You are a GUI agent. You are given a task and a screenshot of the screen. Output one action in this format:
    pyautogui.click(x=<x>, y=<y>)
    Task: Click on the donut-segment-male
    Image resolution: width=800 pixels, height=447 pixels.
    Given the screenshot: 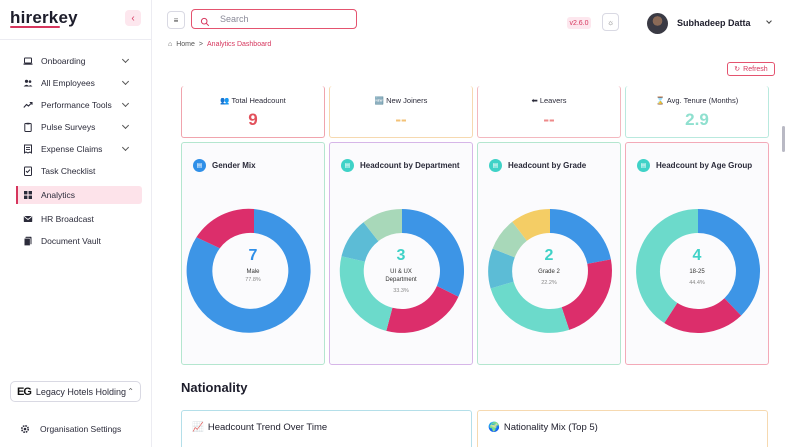 What is the action you would take?
    pyautogui.click(x=248, y=271)
    